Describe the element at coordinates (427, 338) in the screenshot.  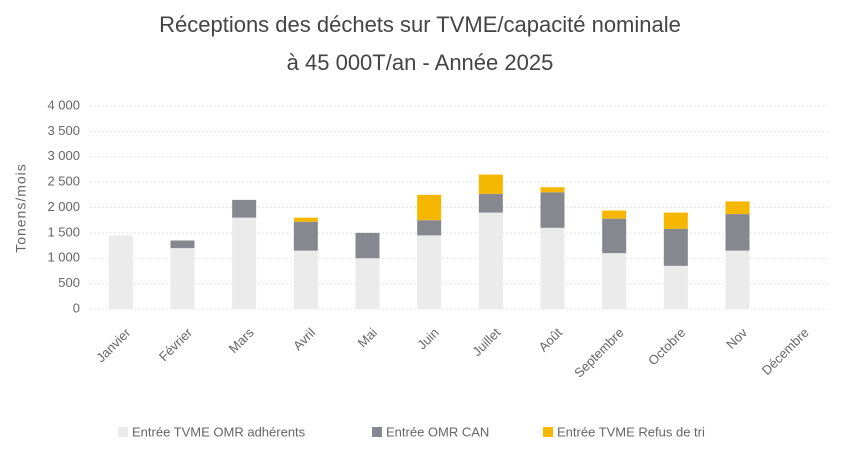
I see `x-tick-label: Juin` at that location.